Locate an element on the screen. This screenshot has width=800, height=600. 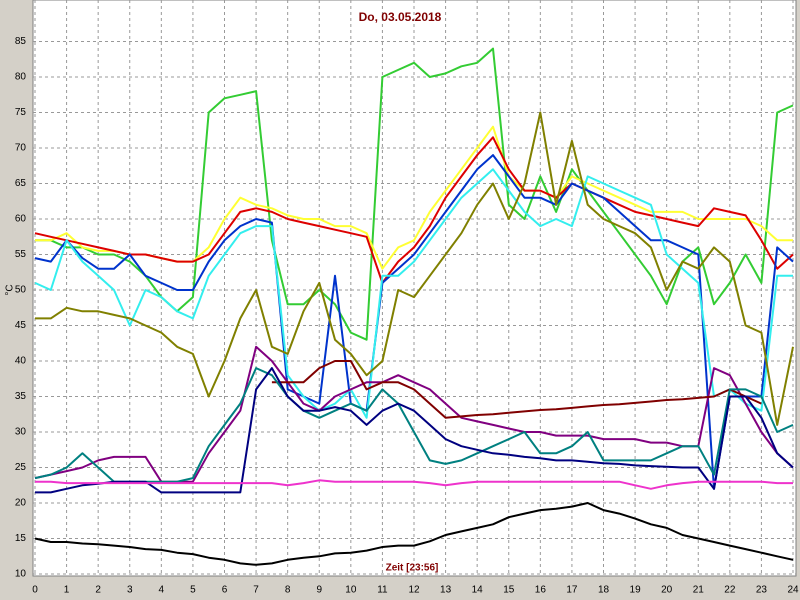
x-tick-label: 11 is located at coordinates (382, 590).